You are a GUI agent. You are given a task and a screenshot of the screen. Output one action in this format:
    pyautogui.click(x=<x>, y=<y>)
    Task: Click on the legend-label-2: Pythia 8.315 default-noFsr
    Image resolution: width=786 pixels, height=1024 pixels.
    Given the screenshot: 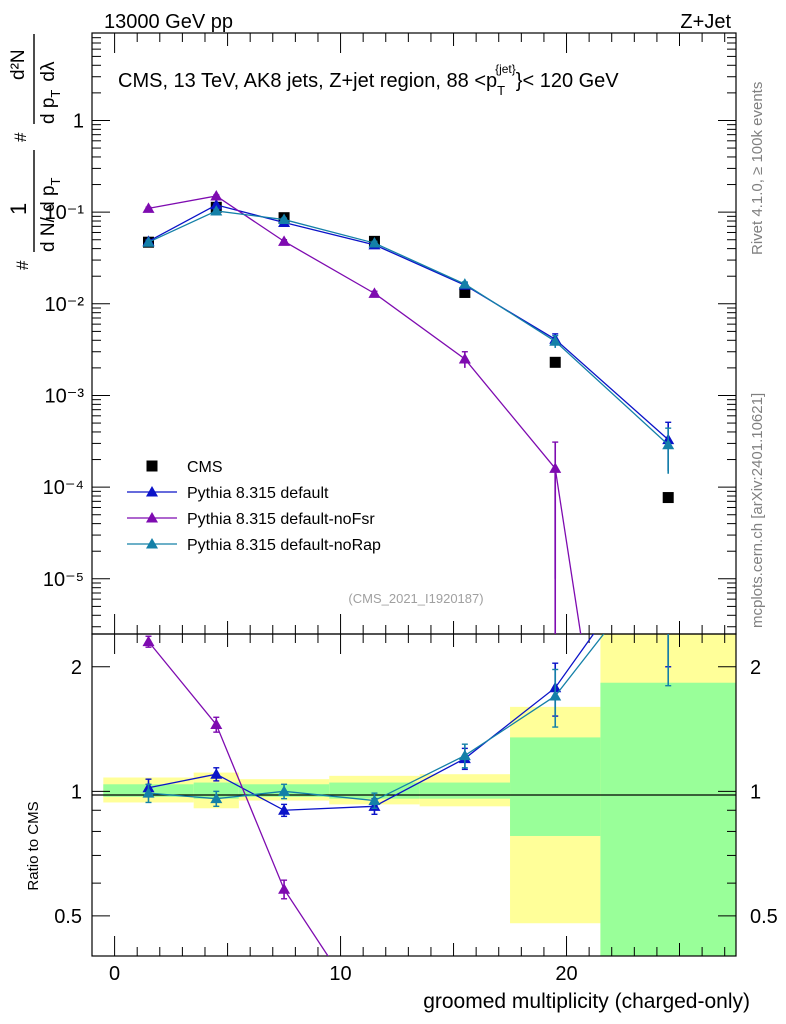 What is the action you would take?
    pyautogui.click(x=281, y=519)
    